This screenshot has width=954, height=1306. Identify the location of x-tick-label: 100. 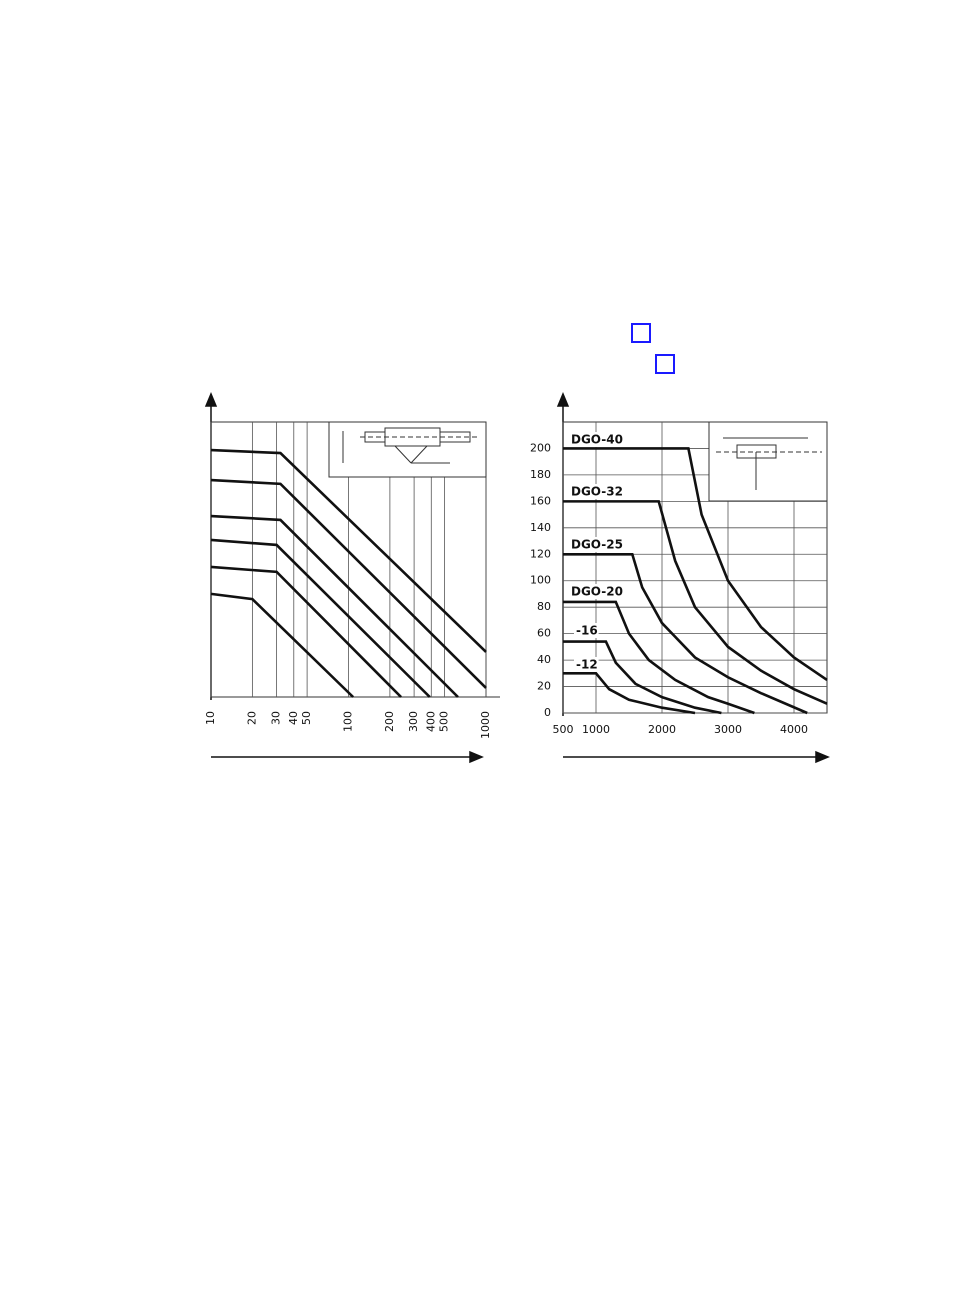
(348, 721).